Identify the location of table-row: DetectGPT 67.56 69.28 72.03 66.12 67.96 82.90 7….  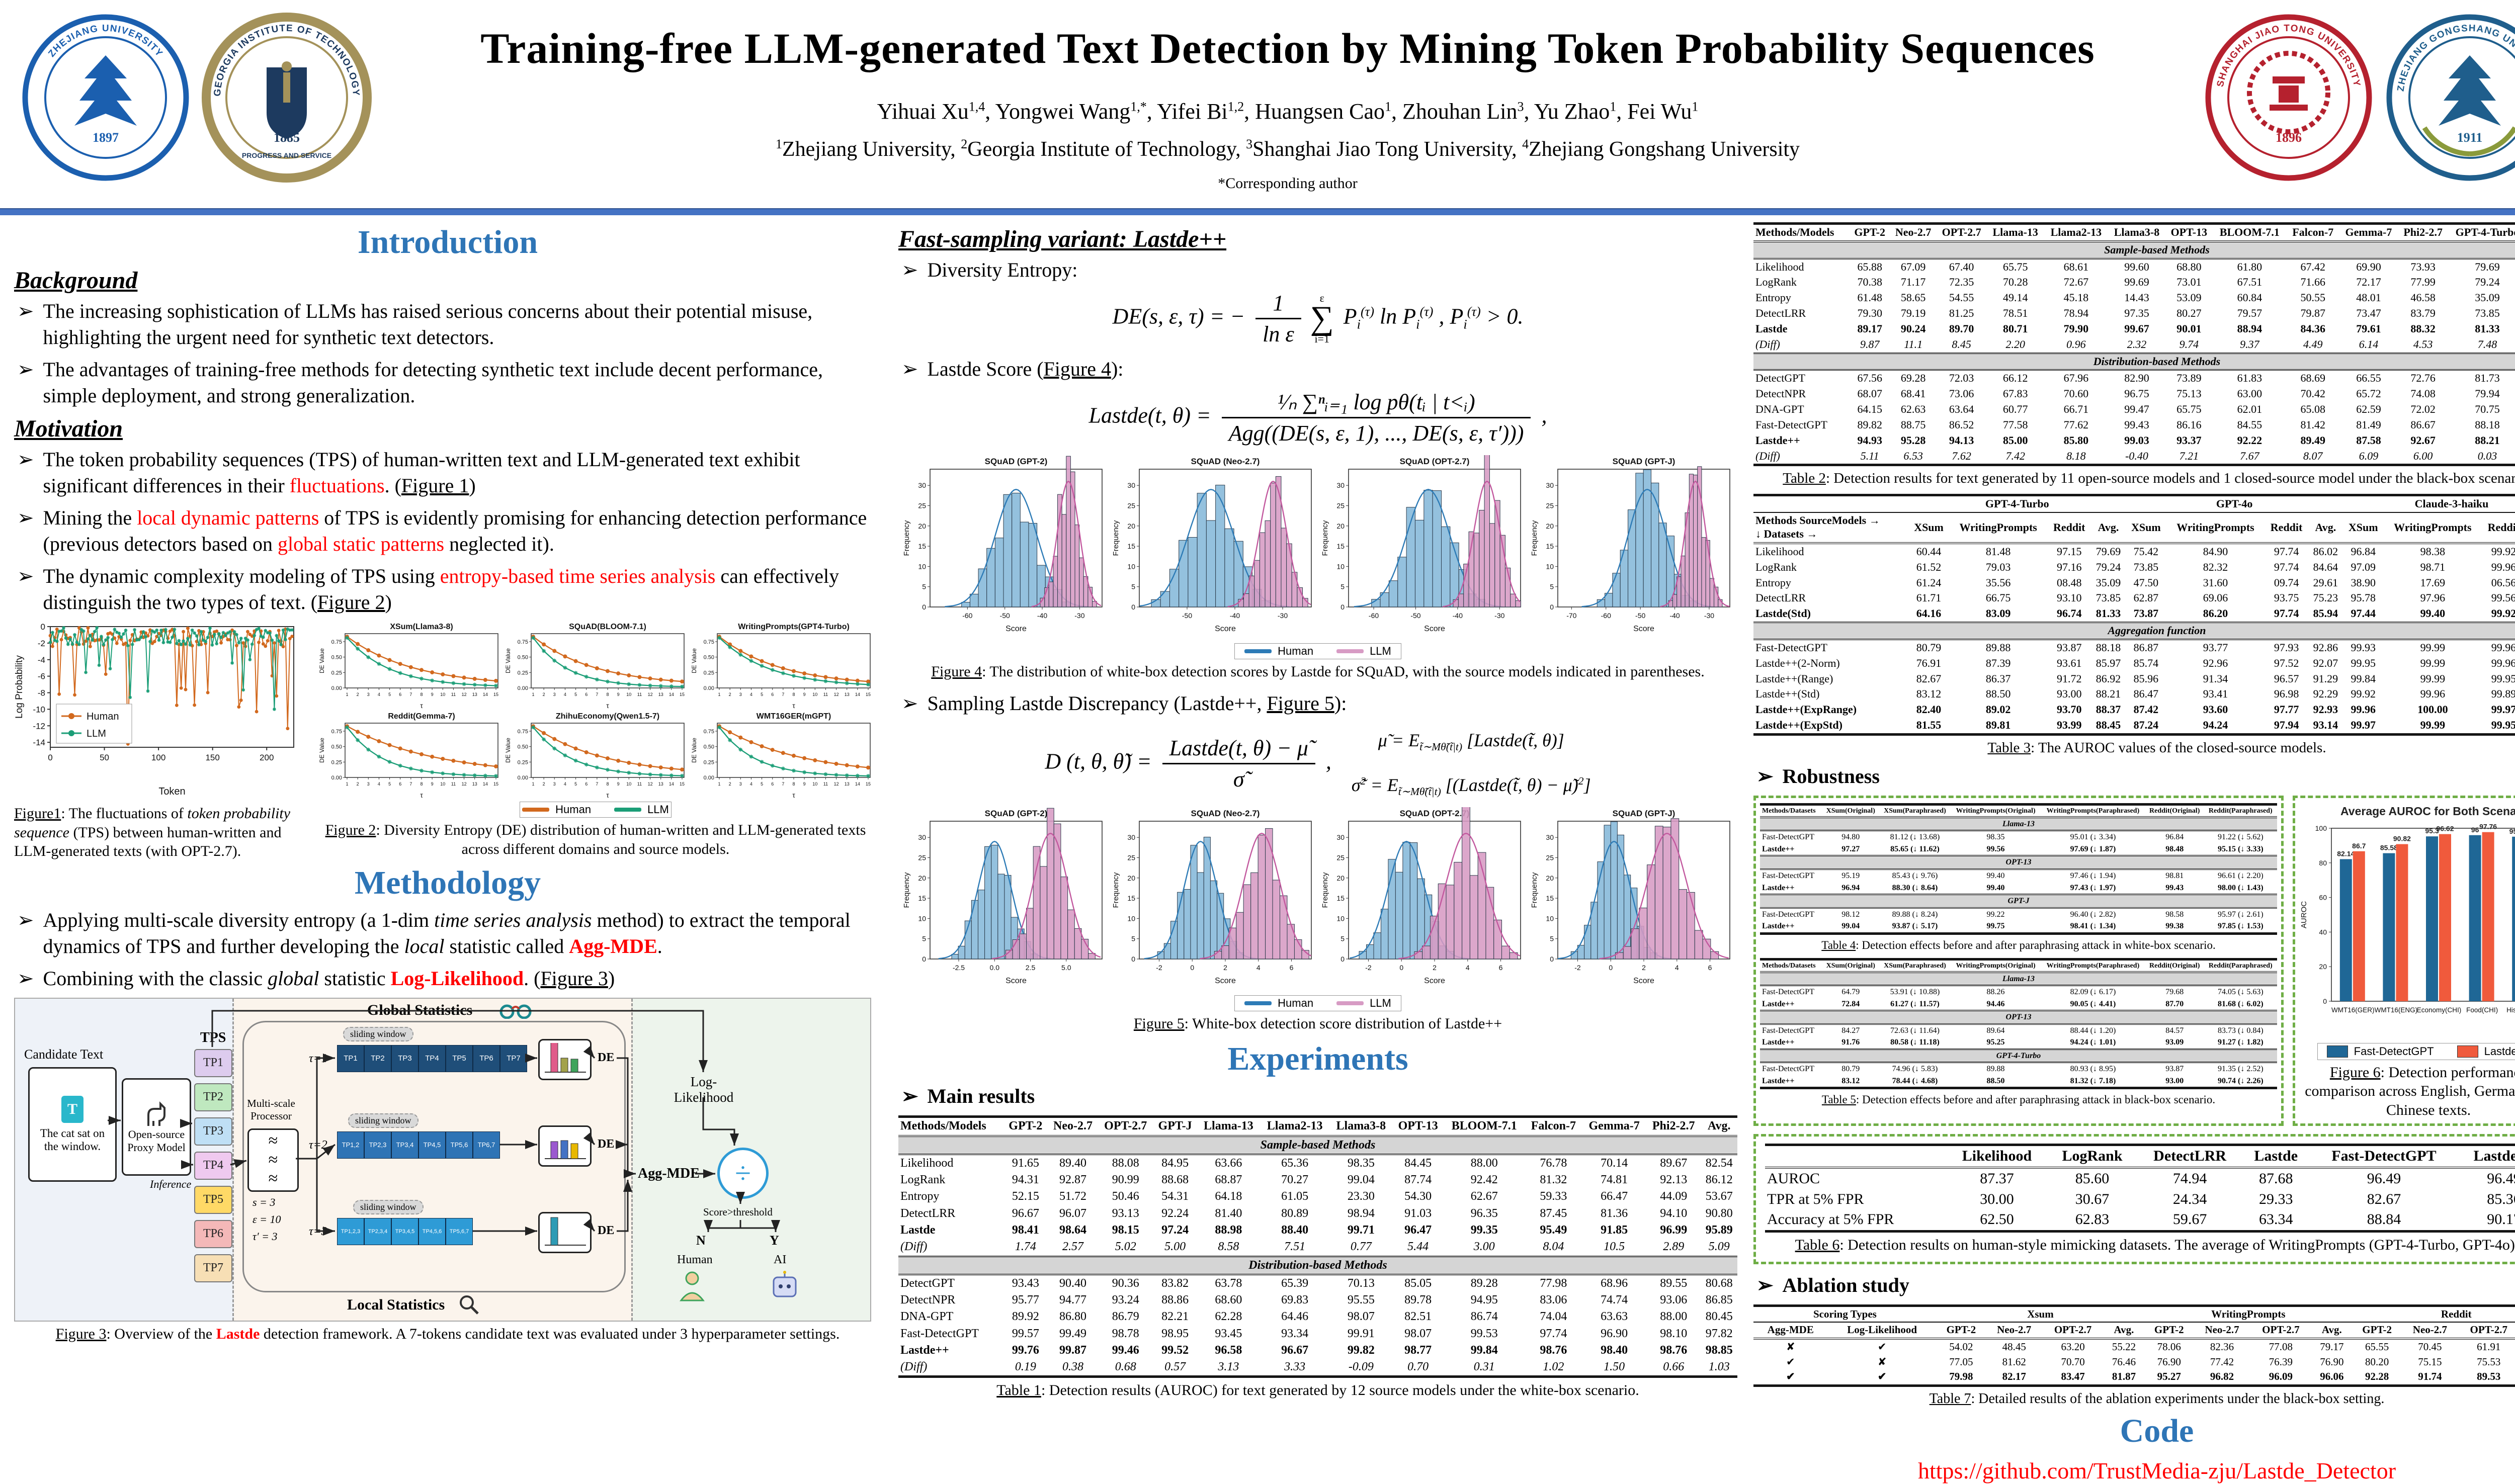
(2127, 378).